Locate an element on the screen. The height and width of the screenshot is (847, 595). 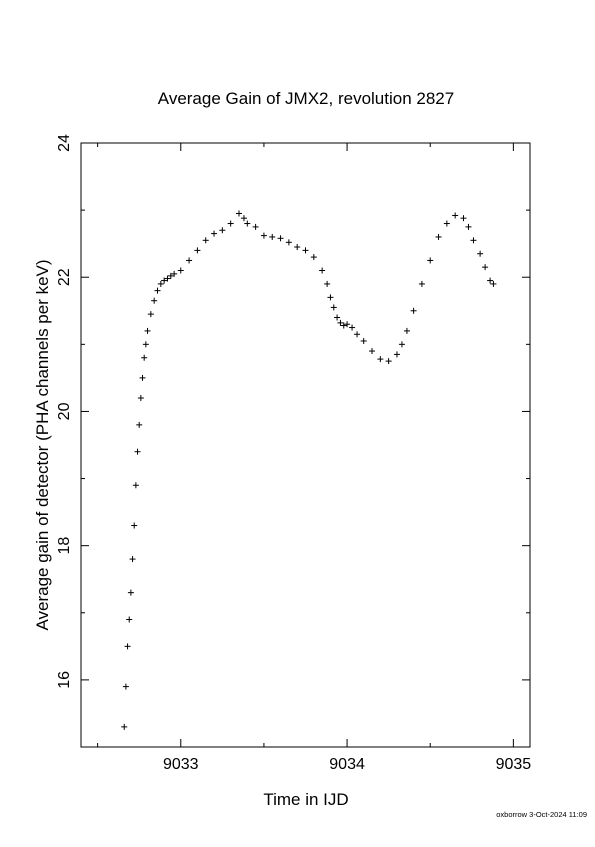
x-tick-label: 9033 is located at coordinates (181, 764).